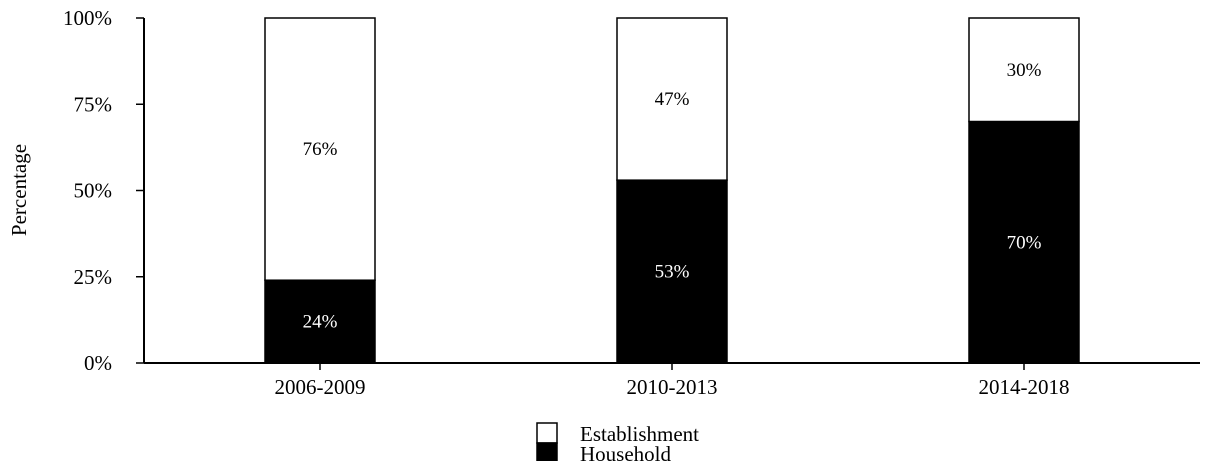 The image size is (1205, 461). What do you see at coordinates (320, 322) in the screenshot?
I see `data-label: 24%` at bounding box center [320, 322].